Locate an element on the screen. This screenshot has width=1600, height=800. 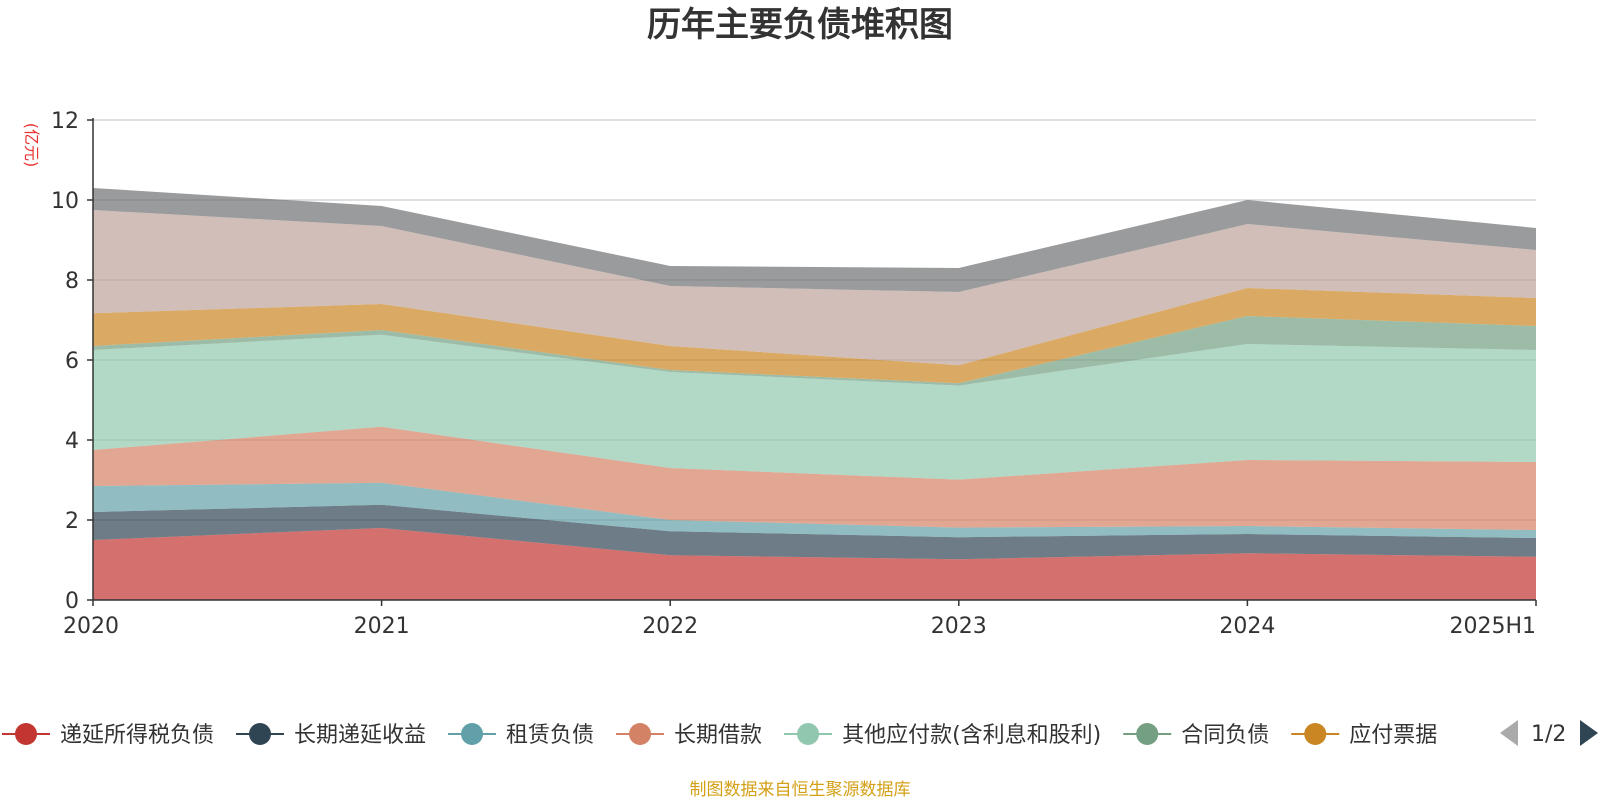
y-tick-label: 4 is located at coordinates (72, 441).